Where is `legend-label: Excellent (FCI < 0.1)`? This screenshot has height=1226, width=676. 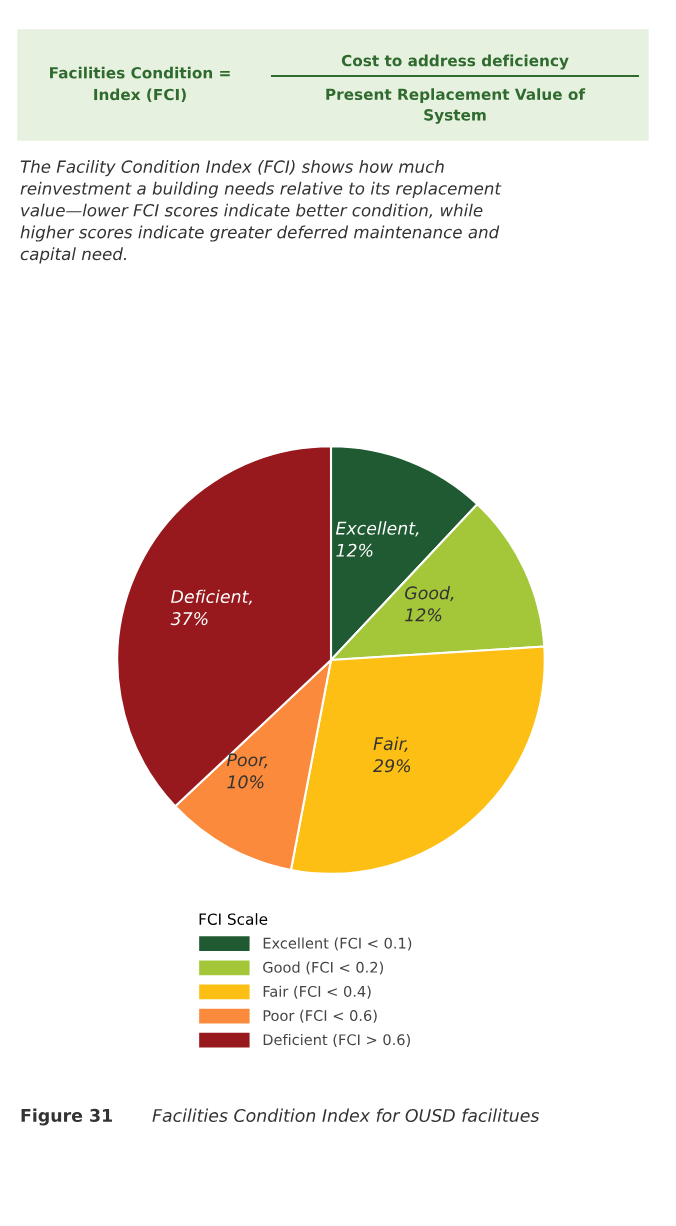 legend-label: Excellent (FCI < 0.1) is located at coordinates (337, 944).